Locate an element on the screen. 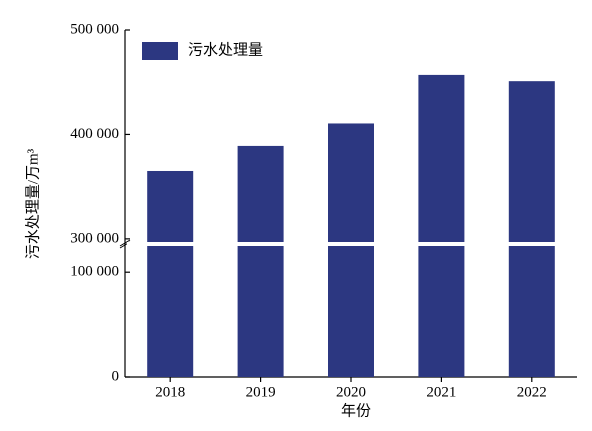  x-tick-label: 2022 is located at coordinates (532, 392).